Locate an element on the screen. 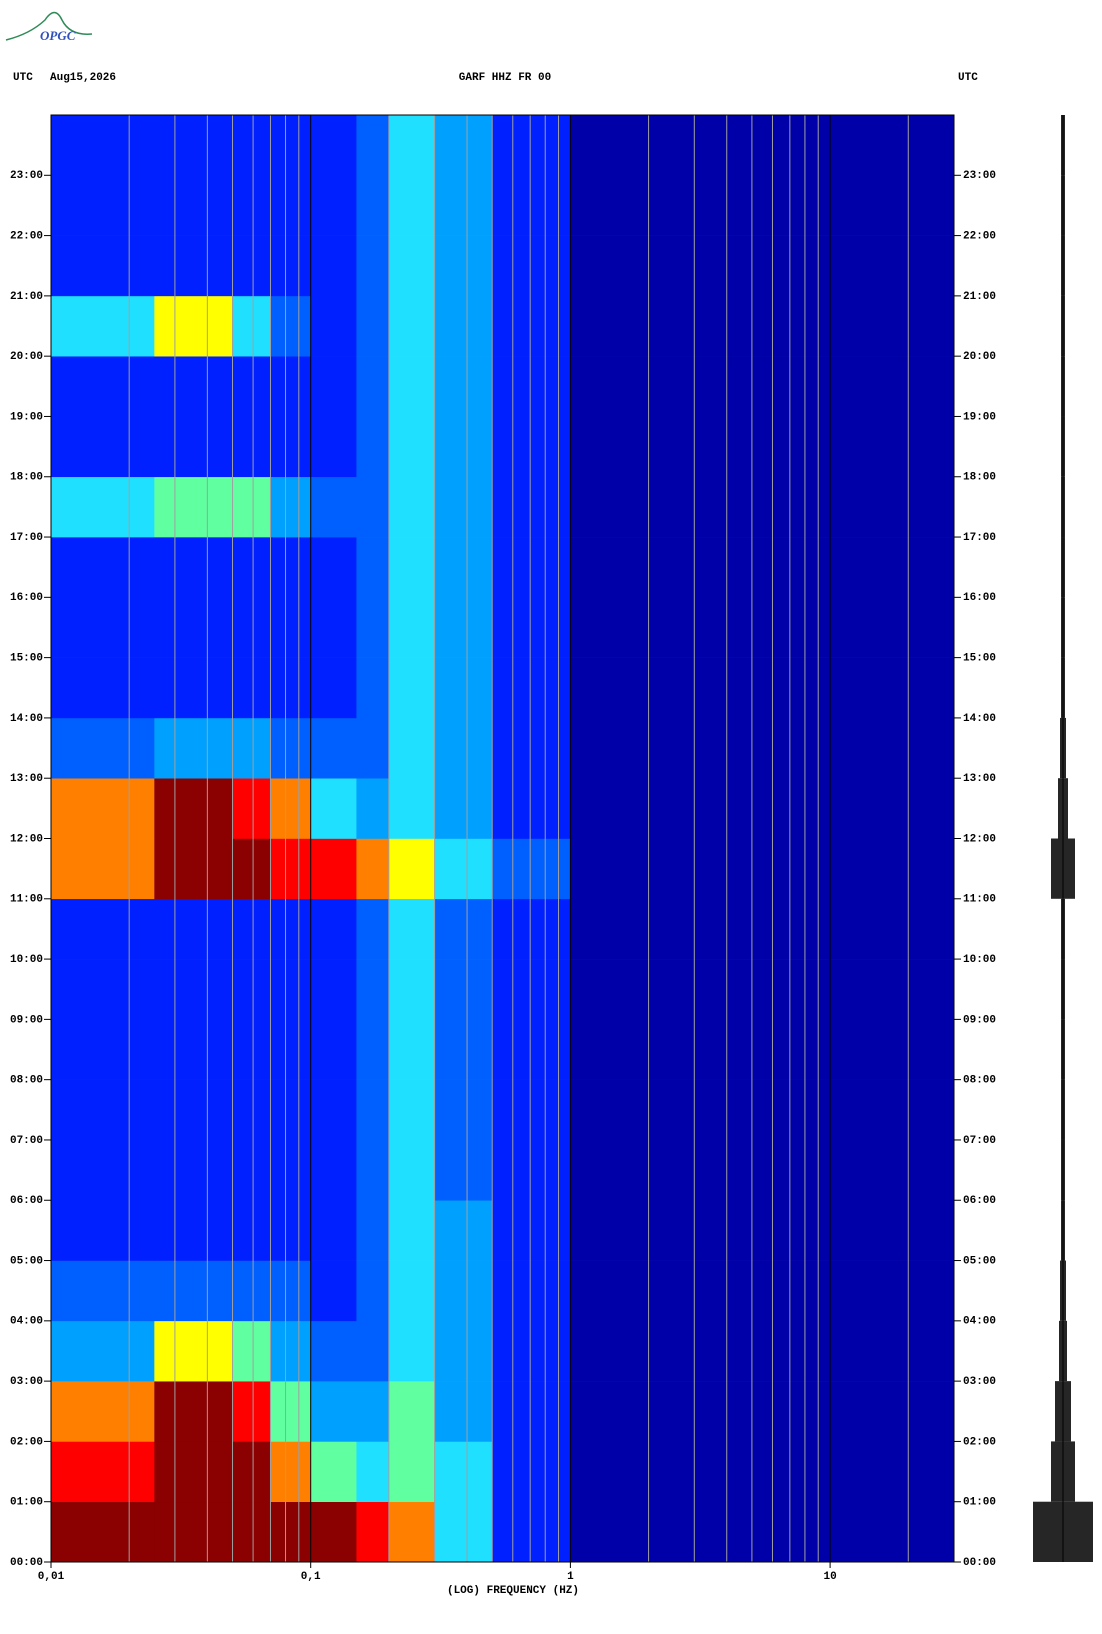 The height and width of the screenshot is (1634, 1102). y-tick-label-left: 00:00 is located at coordinates (26, 1563).